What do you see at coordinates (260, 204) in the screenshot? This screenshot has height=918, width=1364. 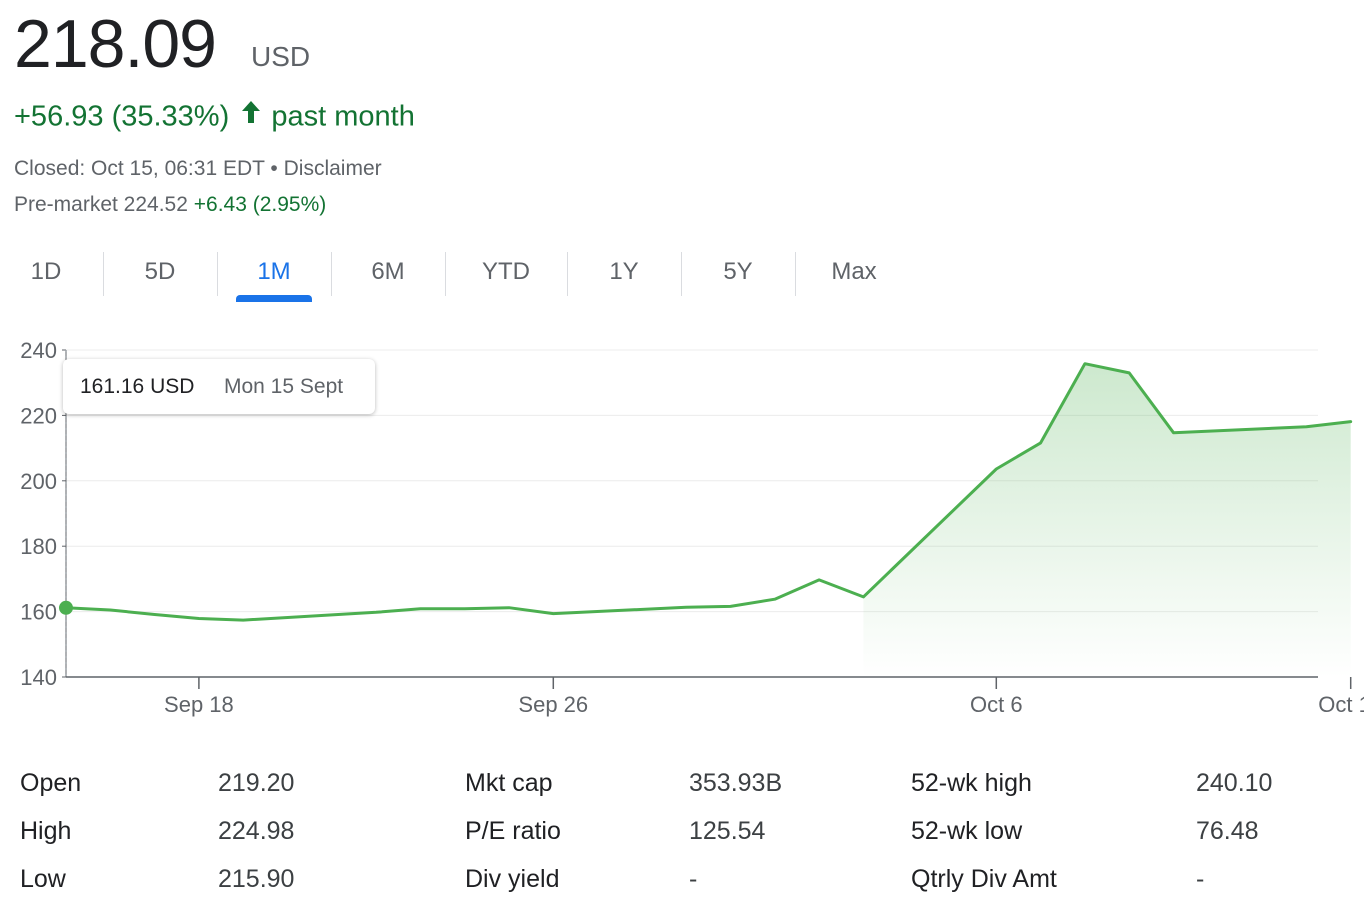 I see `premarket-change: +6.43 (2.95%)` at bounding box center [260, 204].